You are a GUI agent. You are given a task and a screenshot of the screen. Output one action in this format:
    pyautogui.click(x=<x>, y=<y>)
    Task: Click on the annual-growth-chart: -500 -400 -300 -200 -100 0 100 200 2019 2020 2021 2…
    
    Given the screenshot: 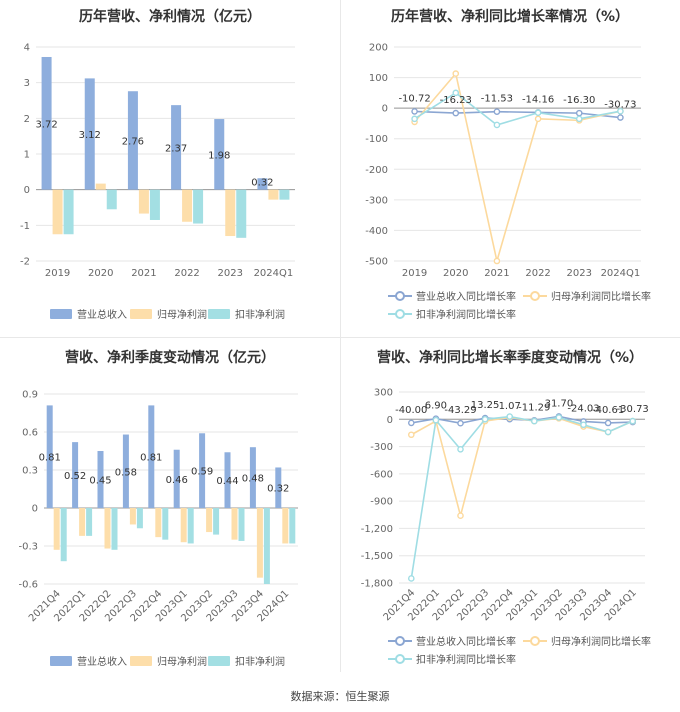 What is the action you would take?
    pyautogui.click(x=503, y=161)
    